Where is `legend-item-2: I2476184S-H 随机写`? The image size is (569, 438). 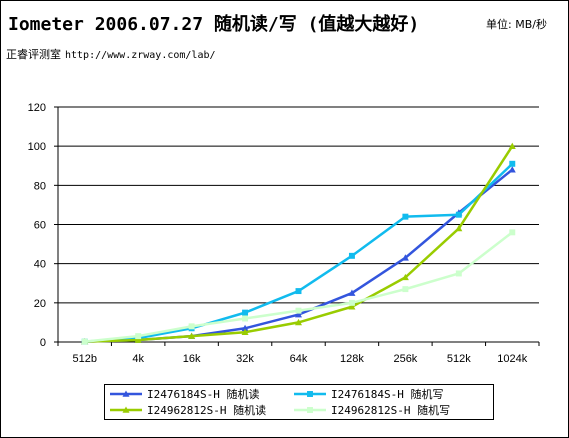
legend-item-2: I2476184S-H 随机写 is located at coordinates (368, 394).